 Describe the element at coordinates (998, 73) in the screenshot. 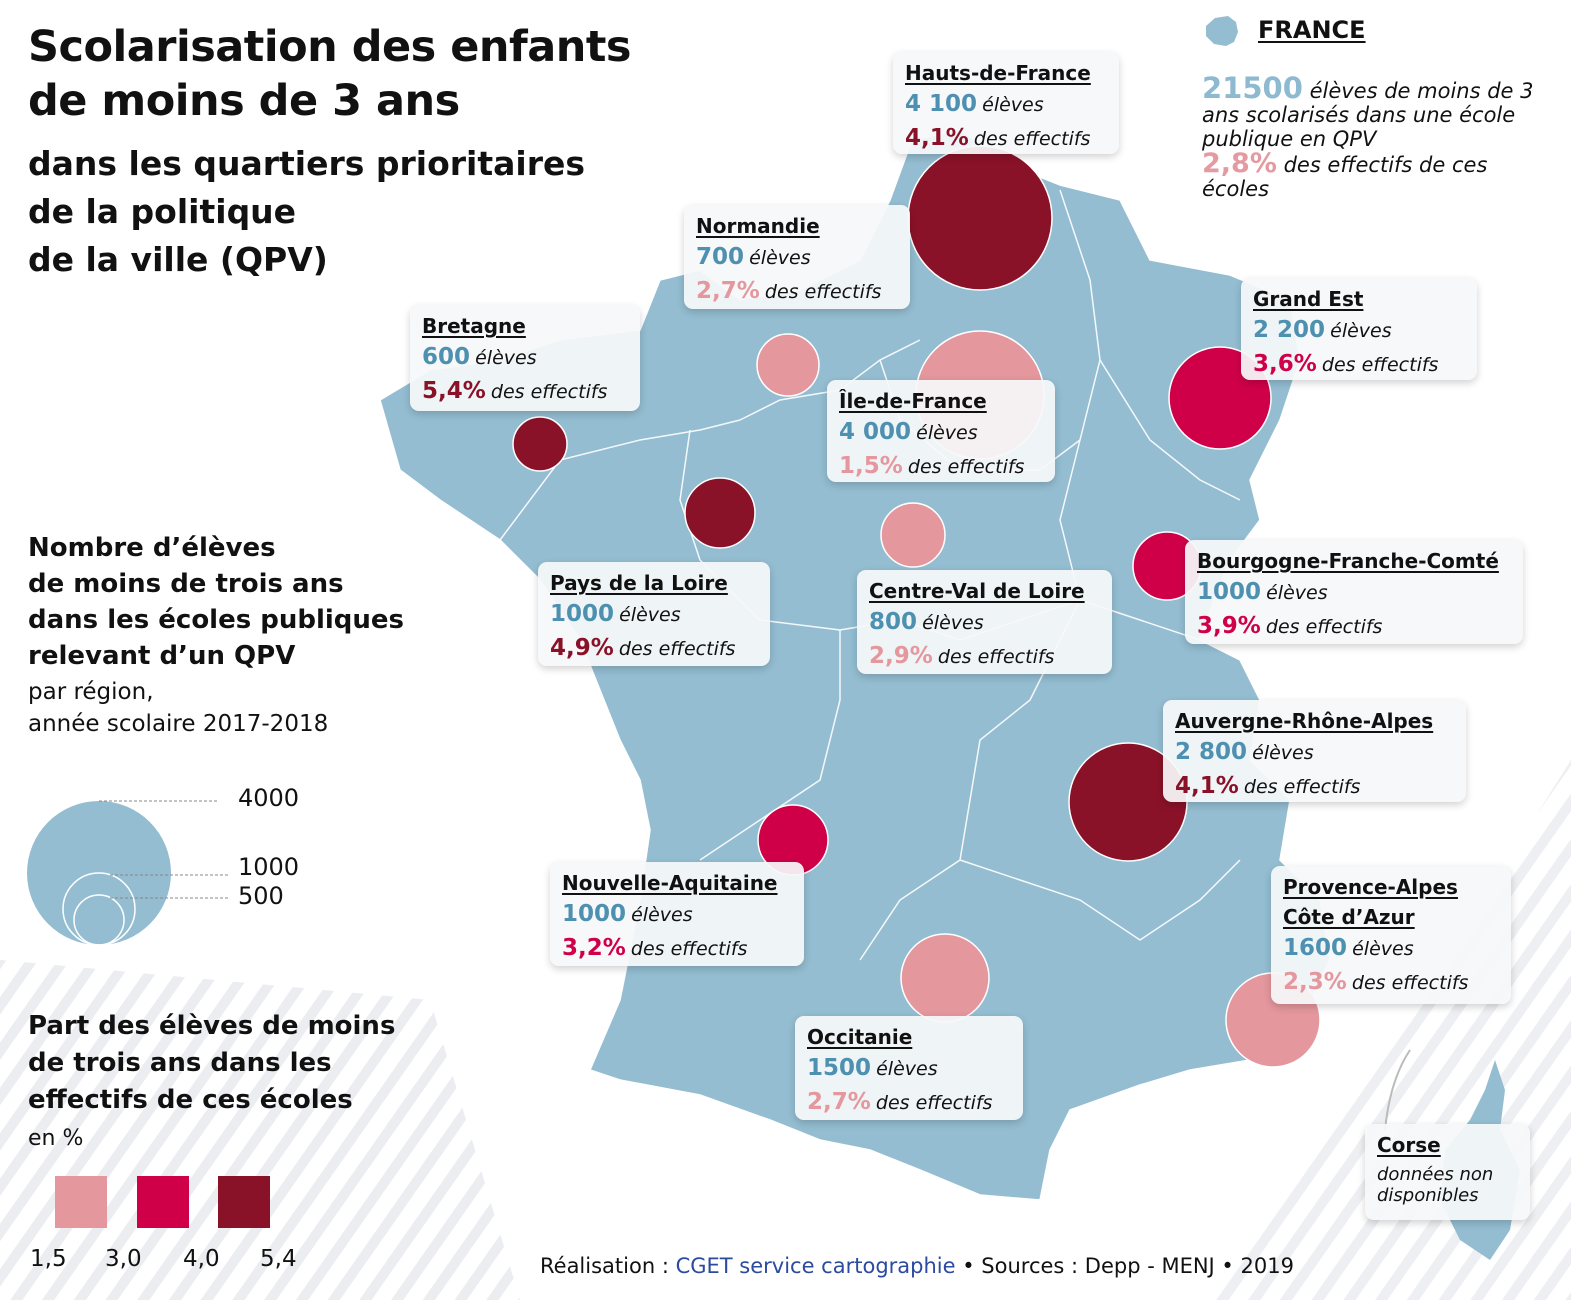

I see `region-name: Hauts-de-France` at that location.